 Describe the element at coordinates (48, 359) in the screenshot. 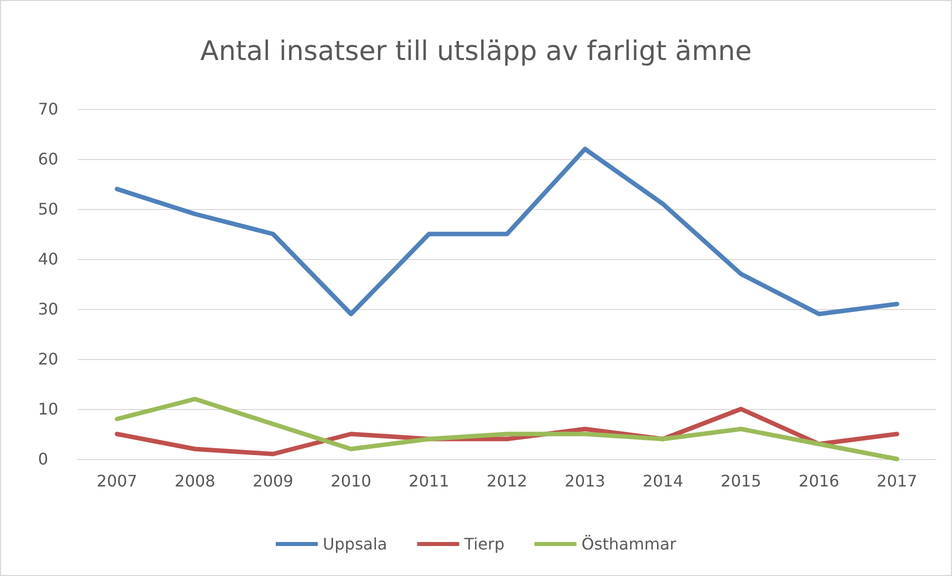

I see `y-tick-label: 20` at that location.